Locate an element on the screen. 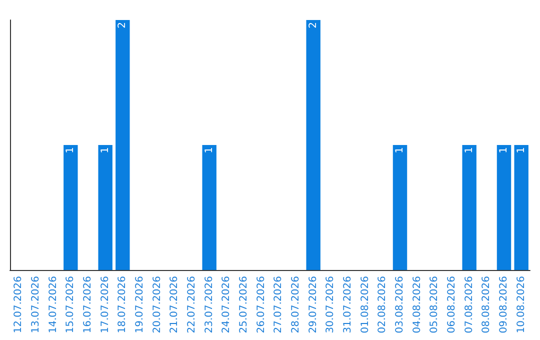  x-tick-label: 18.07.2026 is located at coordinates (122, 305).